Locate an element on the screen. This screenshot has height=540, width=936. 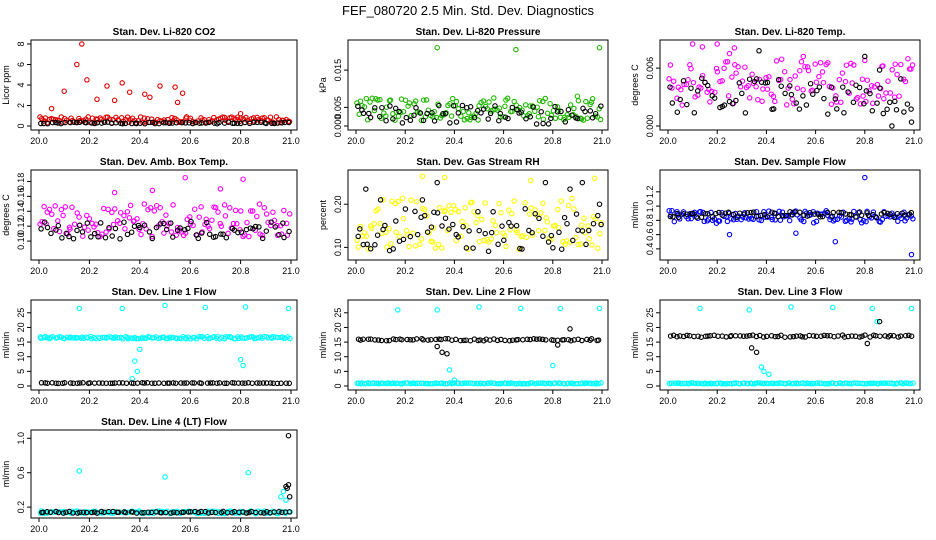
x-tick-label: 20.2 is located at coordinates (90, 401).